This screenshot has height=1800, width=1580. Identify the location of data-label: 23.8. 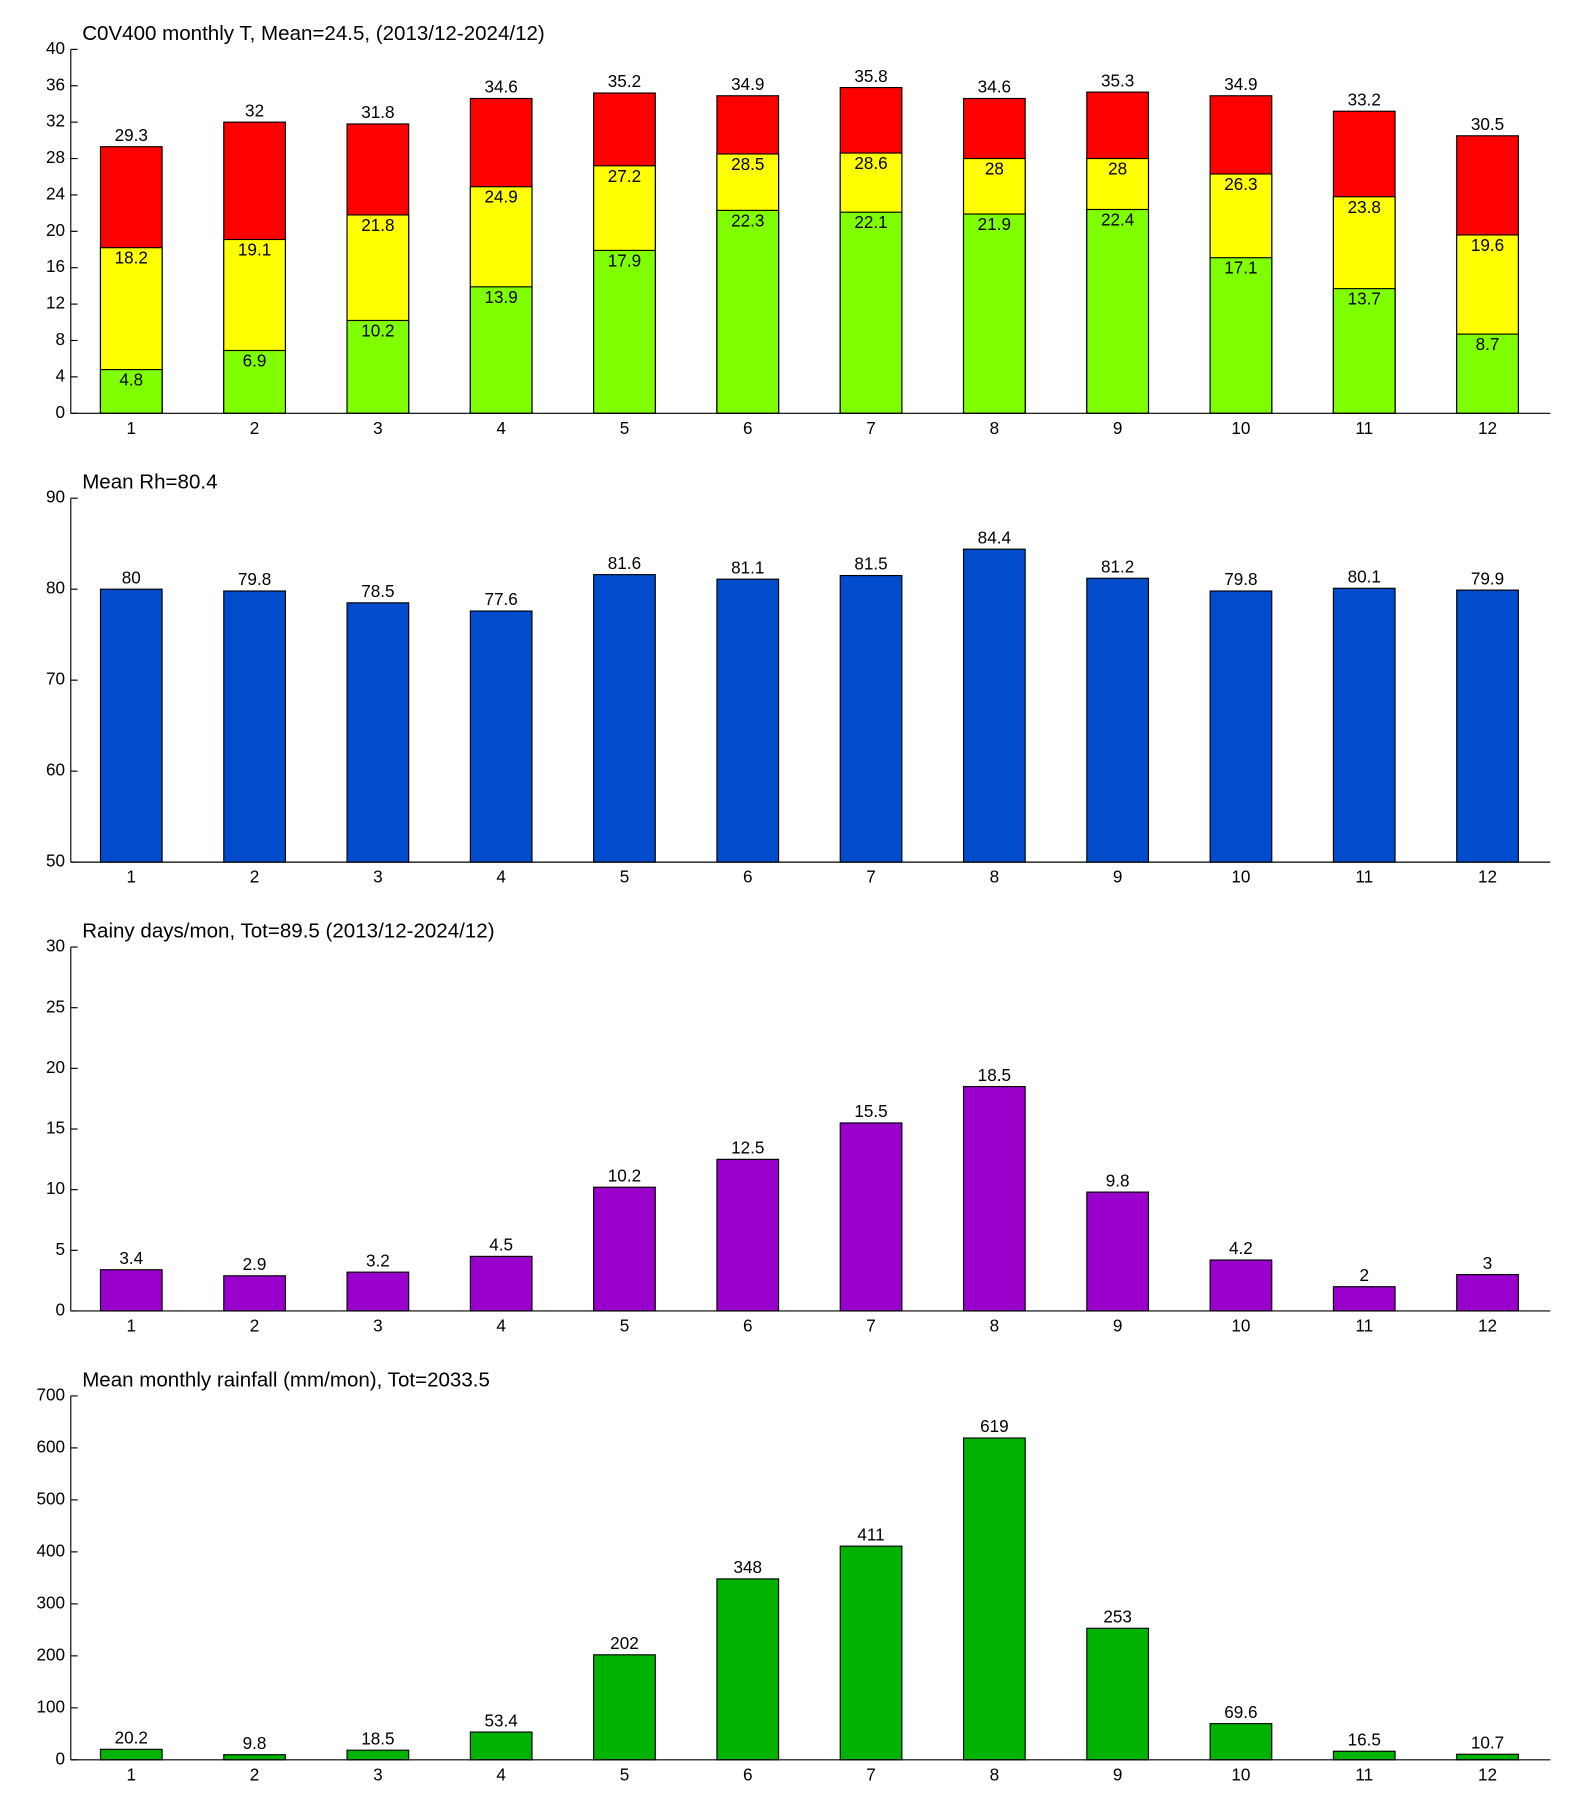
(1364, 207).